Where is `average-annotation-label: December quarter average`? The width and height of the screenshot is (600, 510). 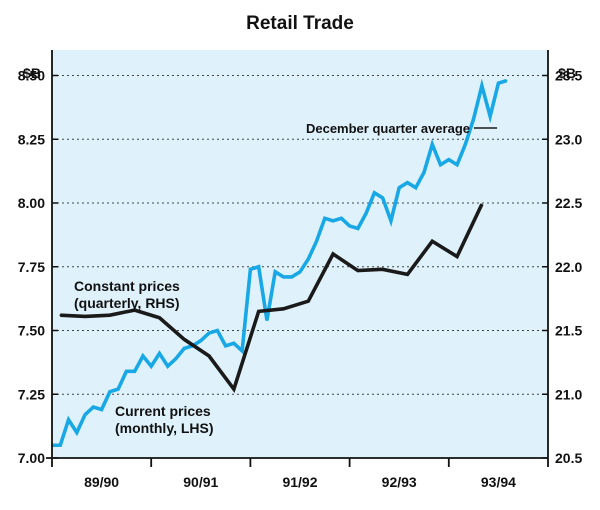 average-annotation-label: December quarter average is located at coordinates (388, 128).